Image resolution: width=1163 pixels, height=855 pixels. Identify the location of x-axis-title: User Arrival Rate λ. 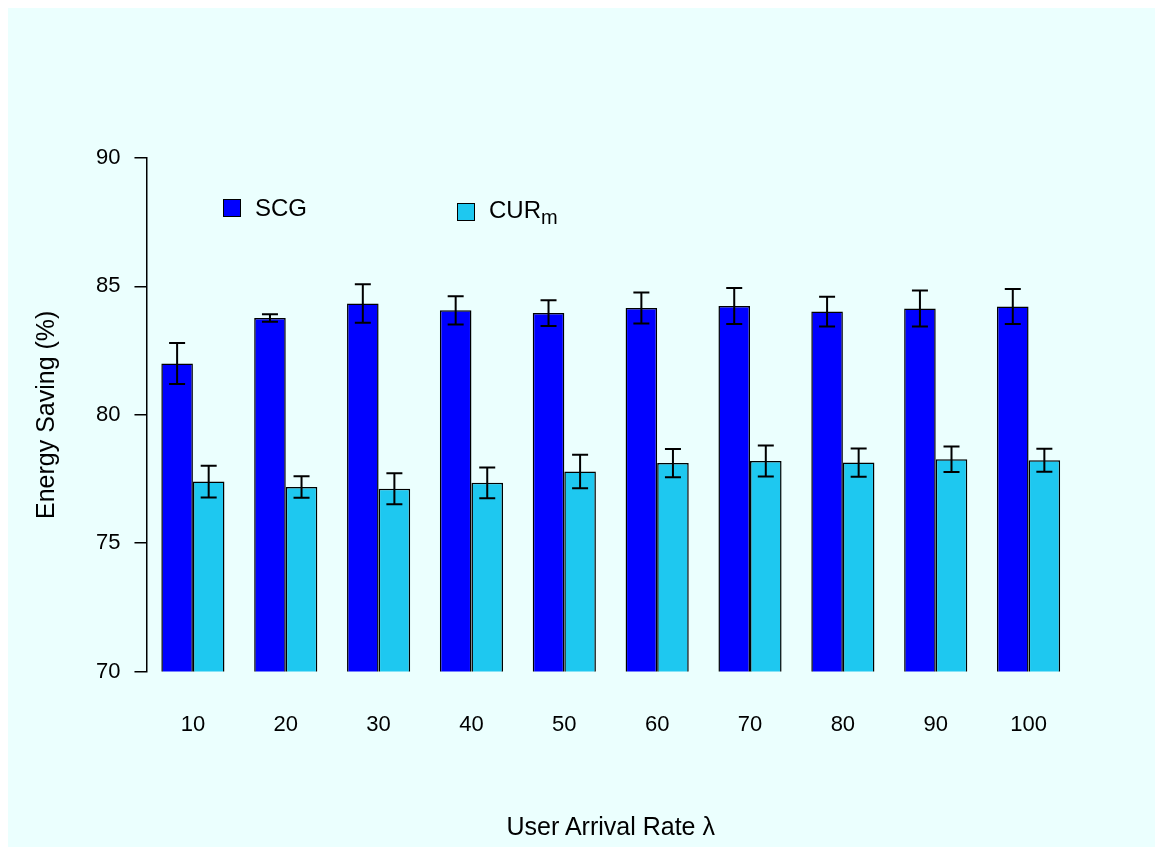
(611, 825).